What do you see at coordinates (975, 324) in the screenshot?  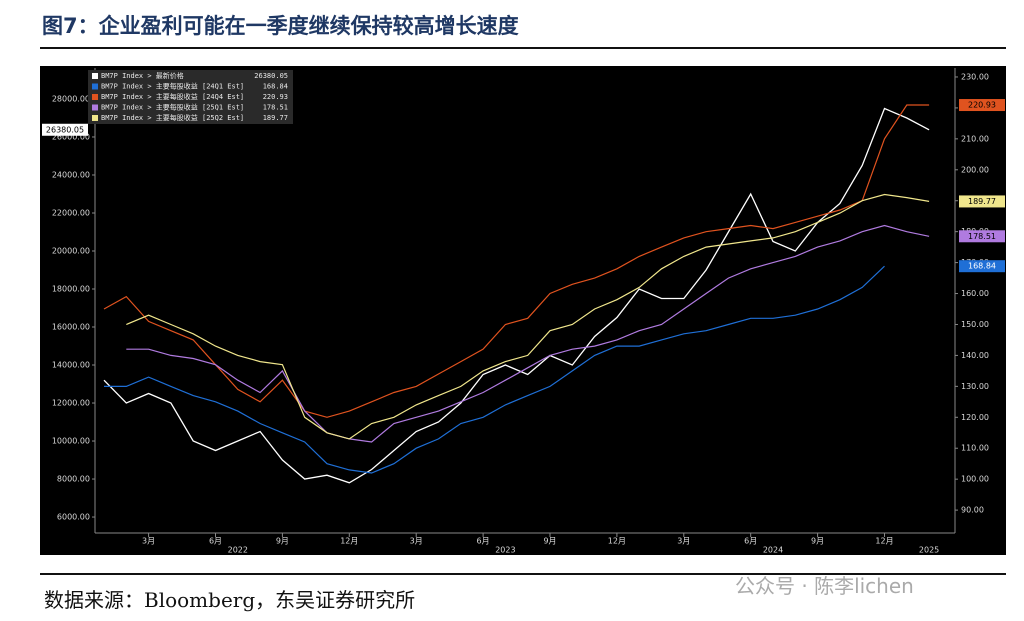 I see `y2-tick-label: 150.00` at bounding box center [975, 324].